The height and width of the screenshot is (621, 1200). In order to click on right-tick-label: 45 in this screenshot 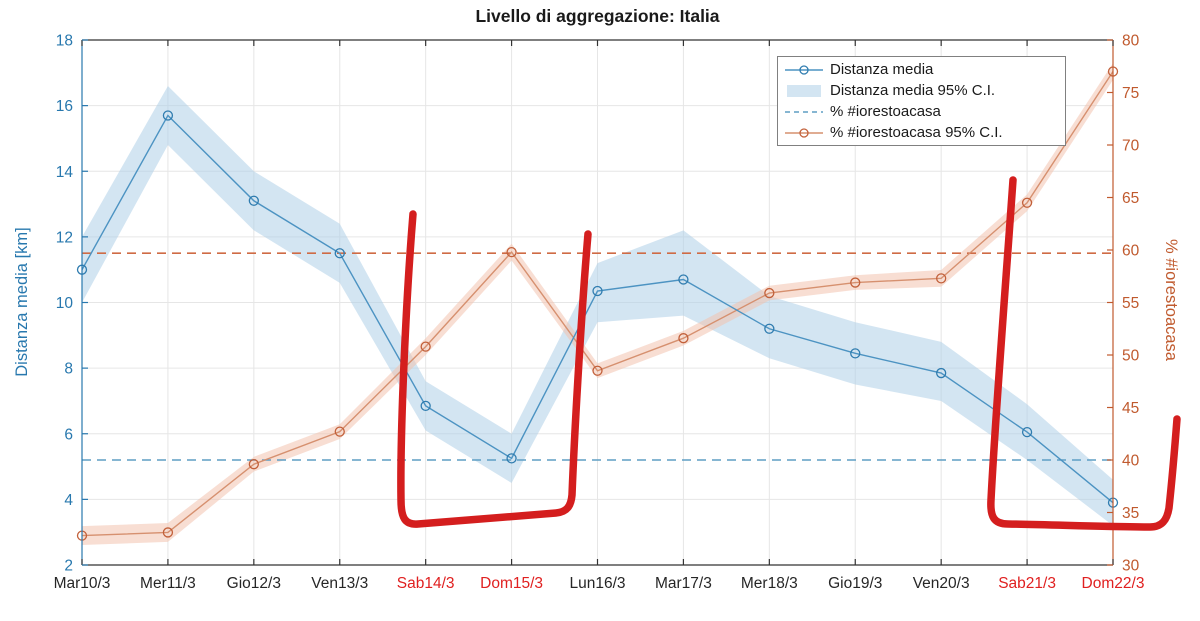, I will do `click(1130, 408)`.